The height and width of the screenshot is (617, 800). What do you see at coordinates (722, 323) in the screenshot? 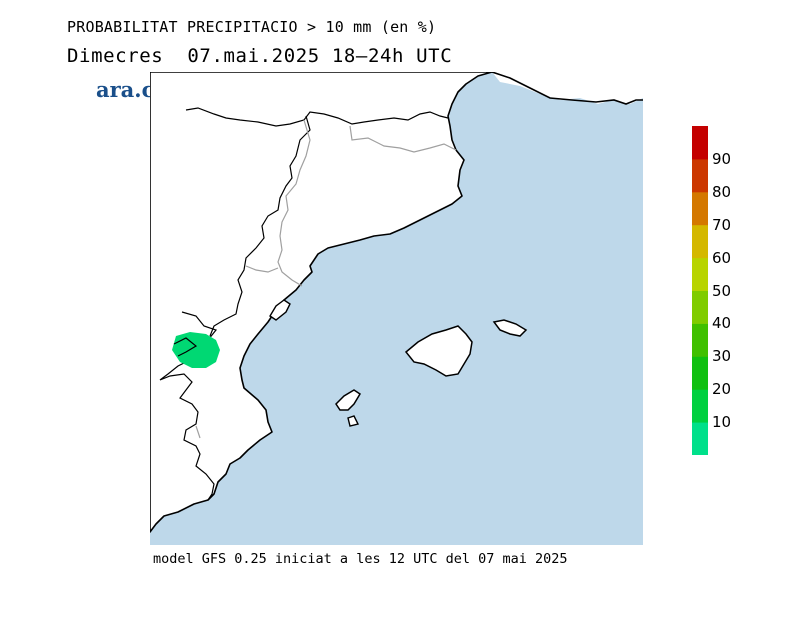
I see `colorbar-label: 40` at bounding box center [722, 323].